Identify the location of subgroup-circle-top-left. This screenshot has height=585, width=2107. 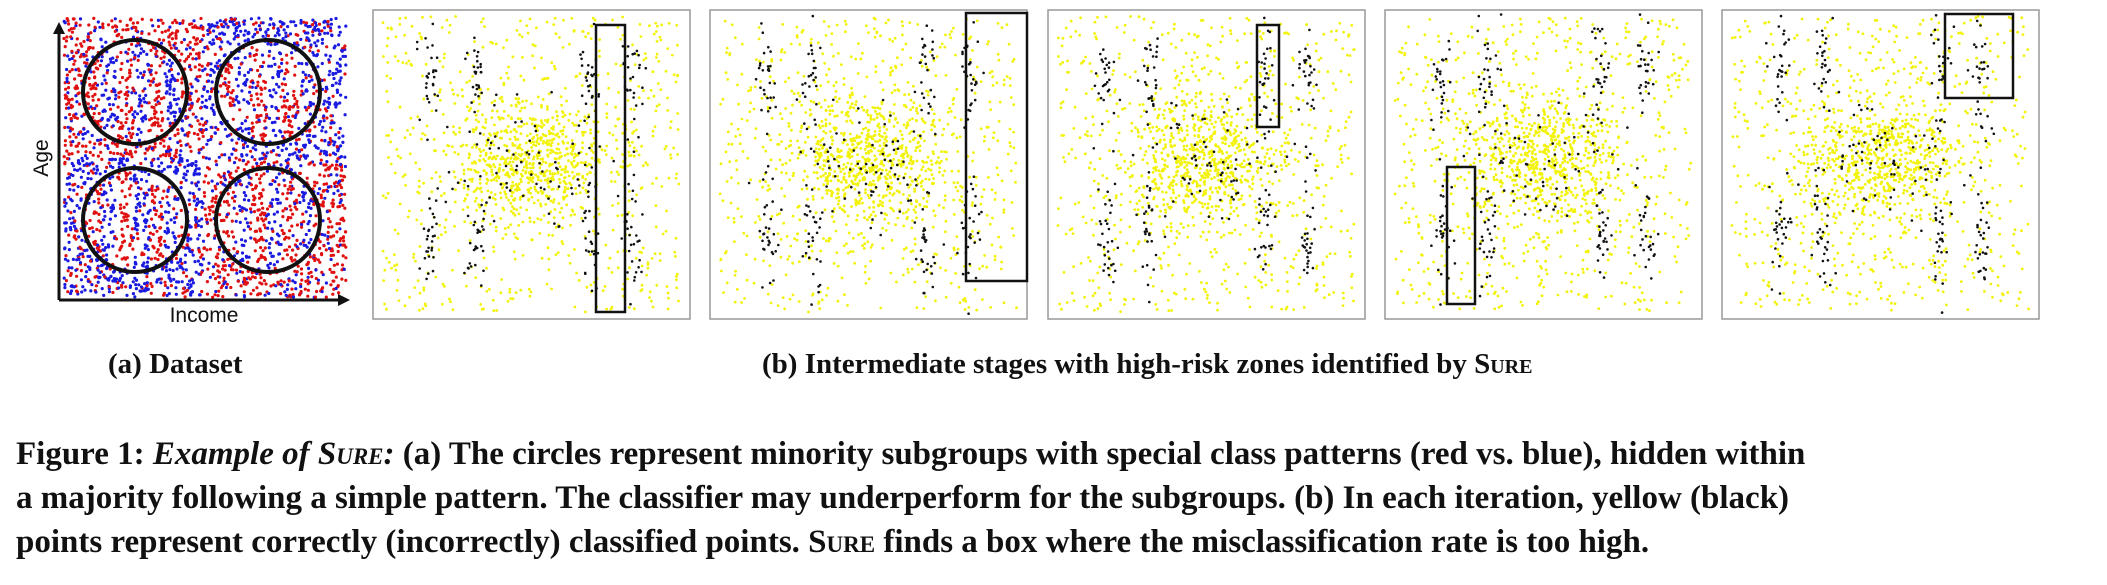
(135, 92).